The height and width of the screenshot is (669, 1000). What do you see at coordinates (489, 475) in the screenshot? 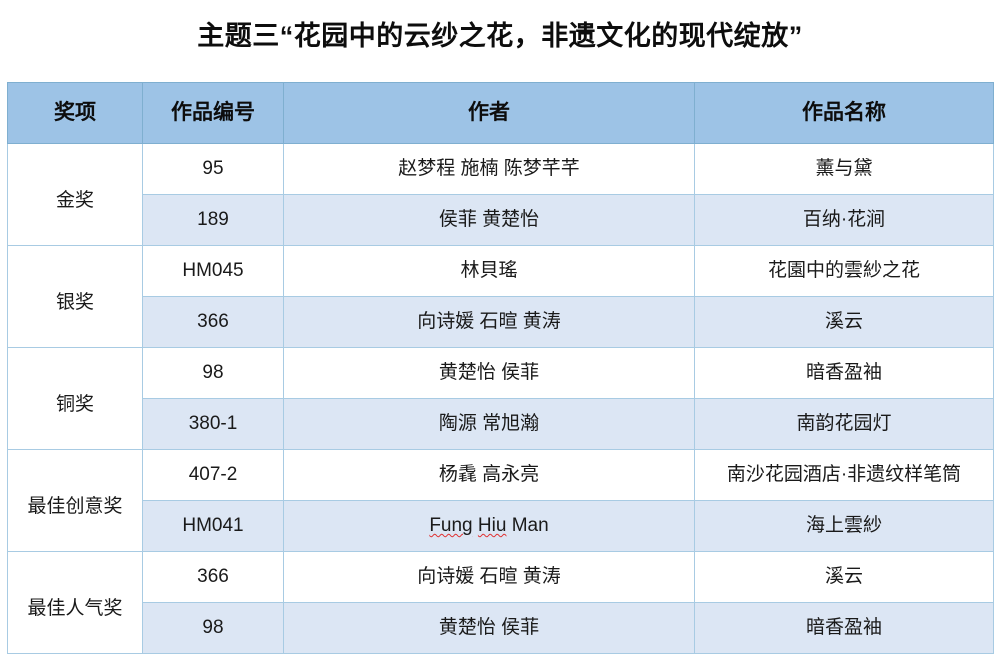
I see `cell-author: 杨毳 高永亮` at bounding box center [489, 475].